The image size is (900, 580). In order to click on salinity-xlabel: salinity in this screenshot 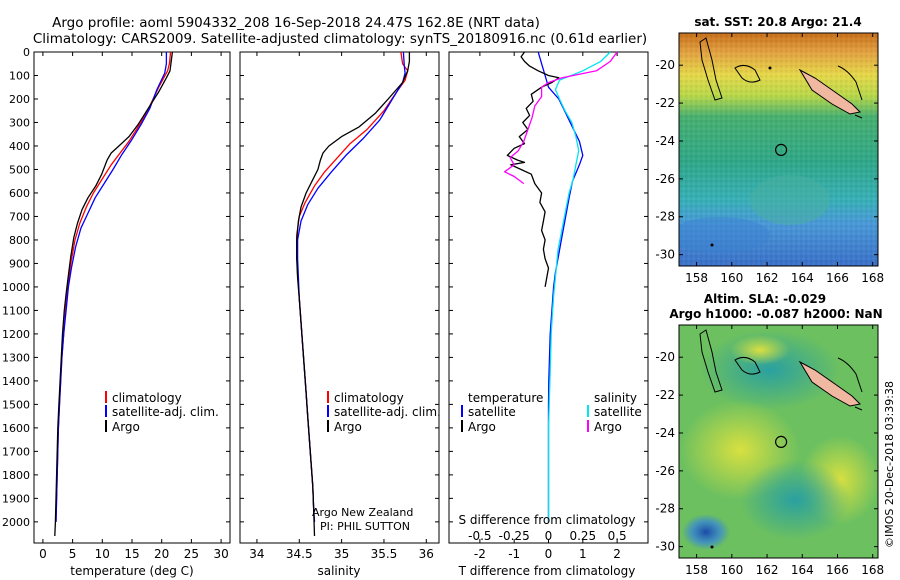, I will do `click(338, 571)`.